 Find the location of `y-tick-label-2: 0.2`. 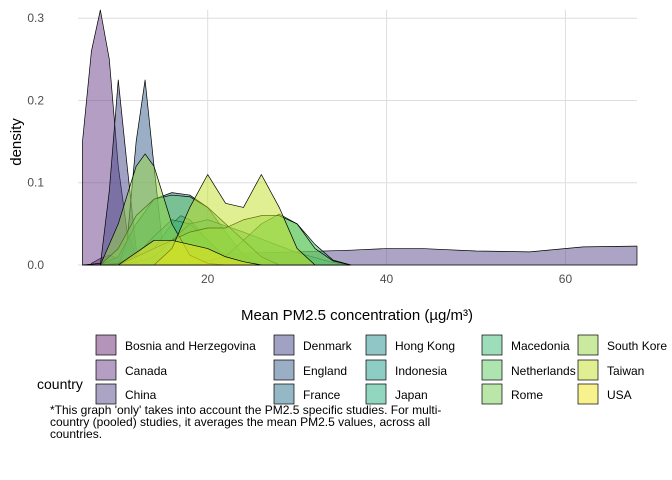

y-tick-label-2: 0.2 is located at coordinates (35, 100).